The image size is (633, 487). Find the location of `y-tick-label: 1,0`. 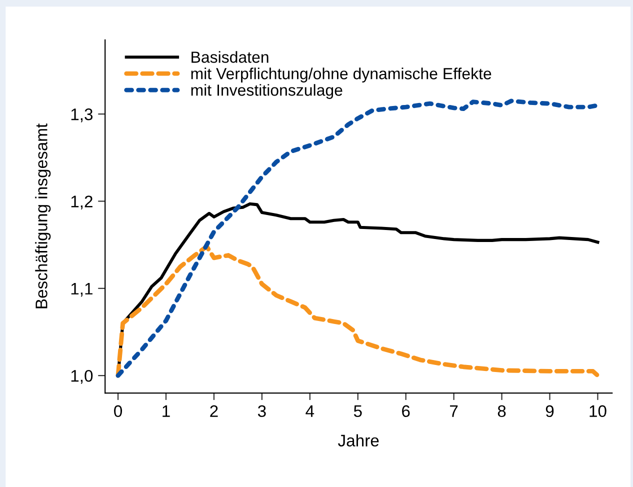

y-tick-label: 1,0 is located at coordinates (82, 377).